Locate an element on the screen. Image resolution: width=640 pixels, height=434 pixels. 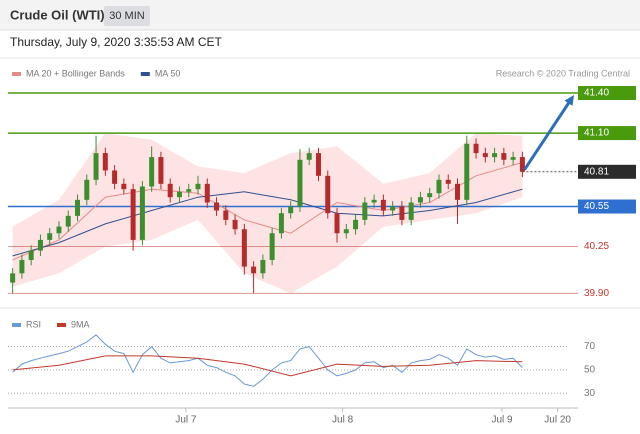
current-price-box is located at coordinates (607, 171).